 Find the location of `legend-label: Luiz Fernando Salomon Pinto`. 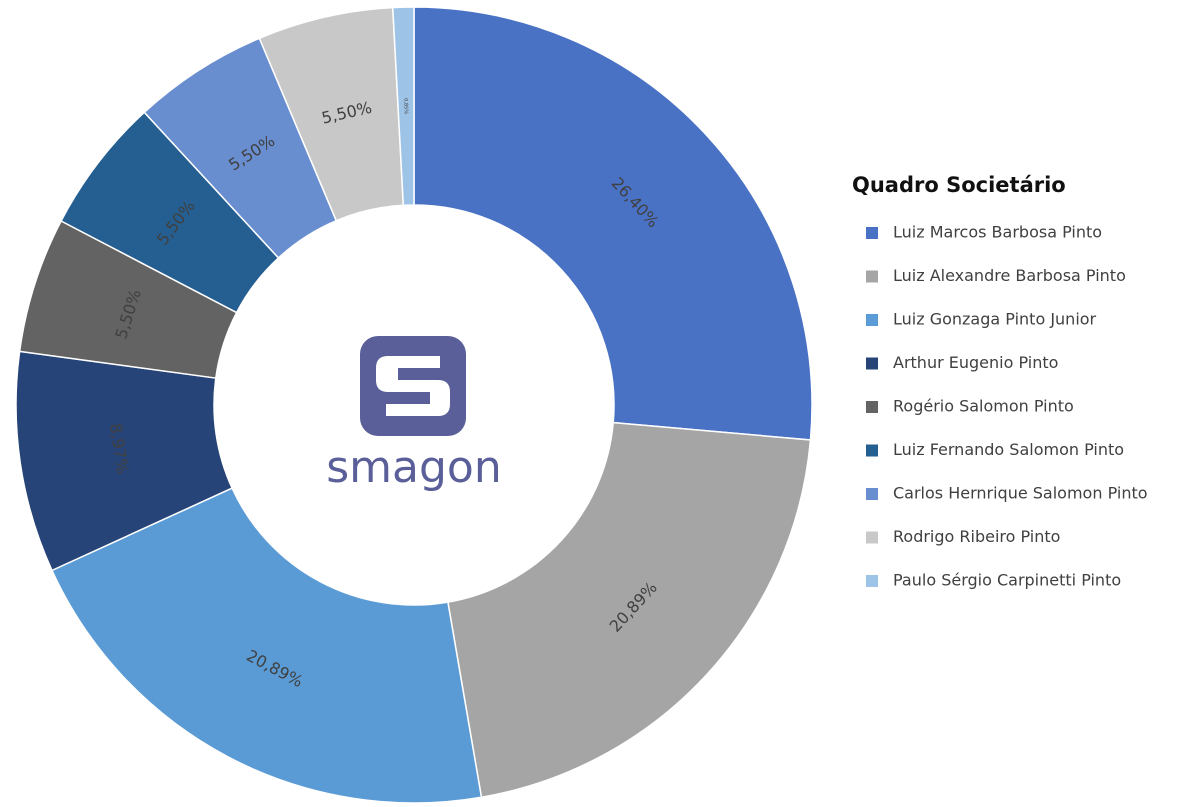

legend-label: Luiz Fernando Salomon Pinto is located at coordinates (1008, 449).